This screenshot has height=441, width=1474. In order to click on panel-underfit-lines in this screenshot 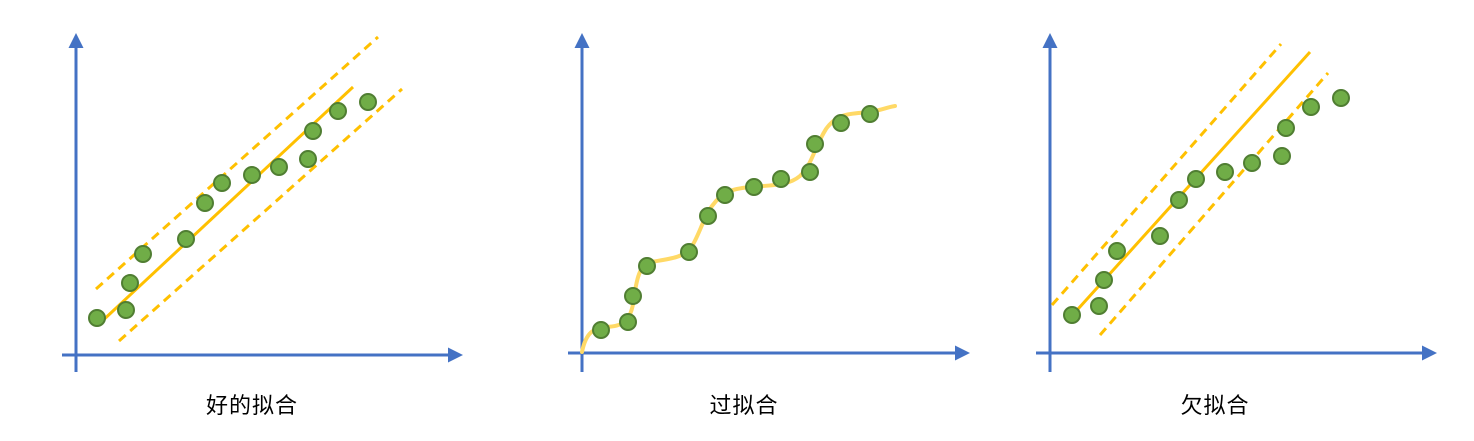, I will do `click(1190, 189)`.